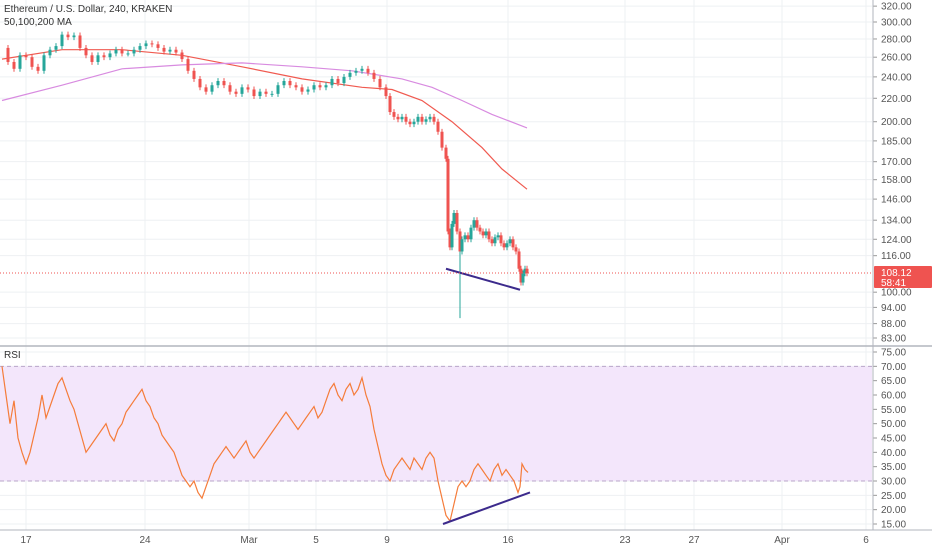 The image size is (932, 555). I want to click on countdown-label: 58:41, so click(893, 283).